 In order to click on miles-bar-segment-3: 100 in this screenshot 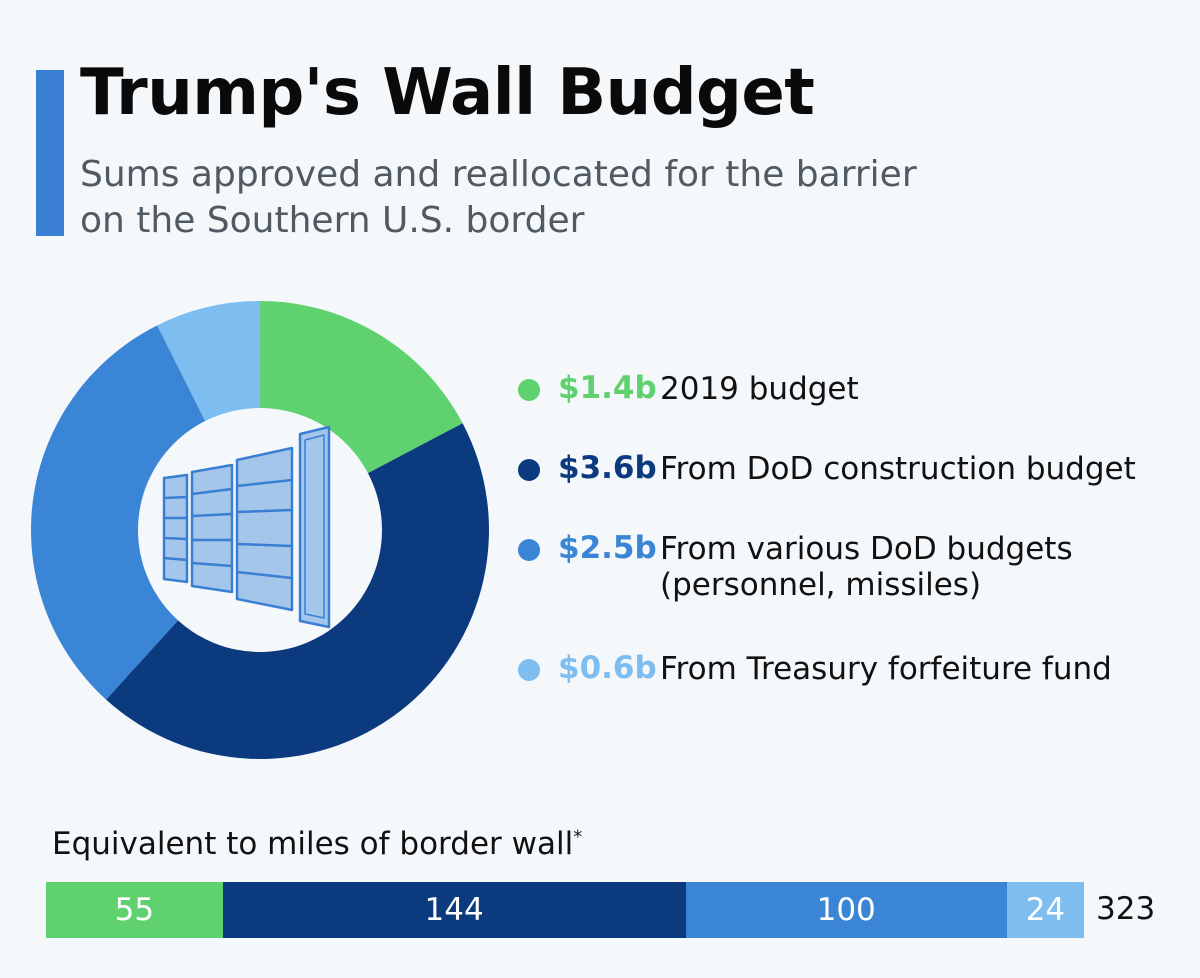, I will do `click(846, 910)`.